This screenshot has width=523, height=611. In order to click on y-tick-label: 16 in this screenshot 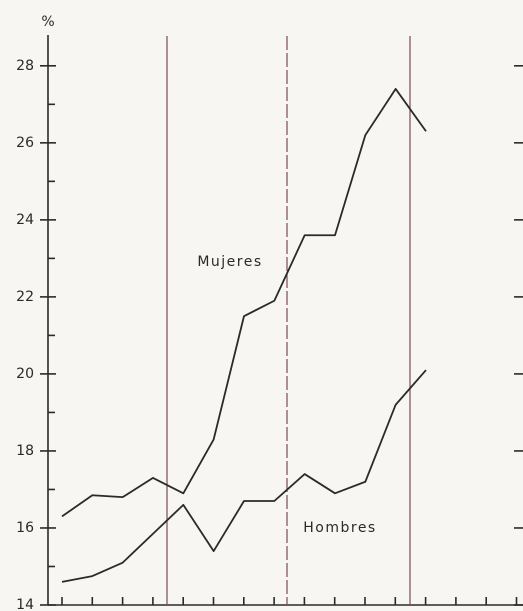, I will do `click(25, 528)`.